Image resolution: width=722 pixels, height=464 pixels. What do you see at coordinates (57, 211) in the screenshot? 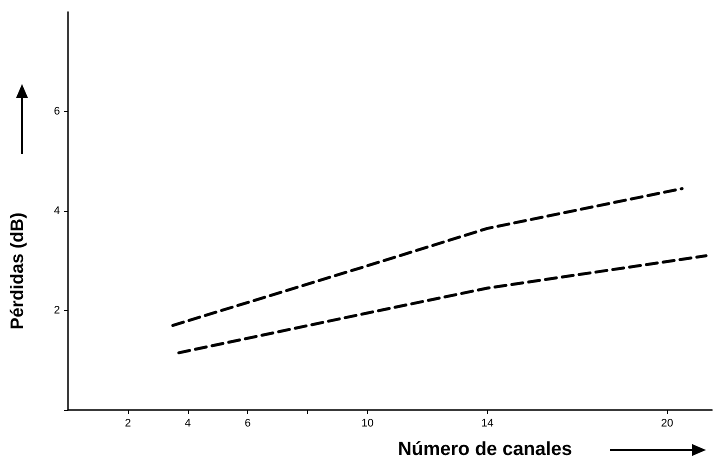
I see `y-tick-label: 4` at bounding box center [57, 211].